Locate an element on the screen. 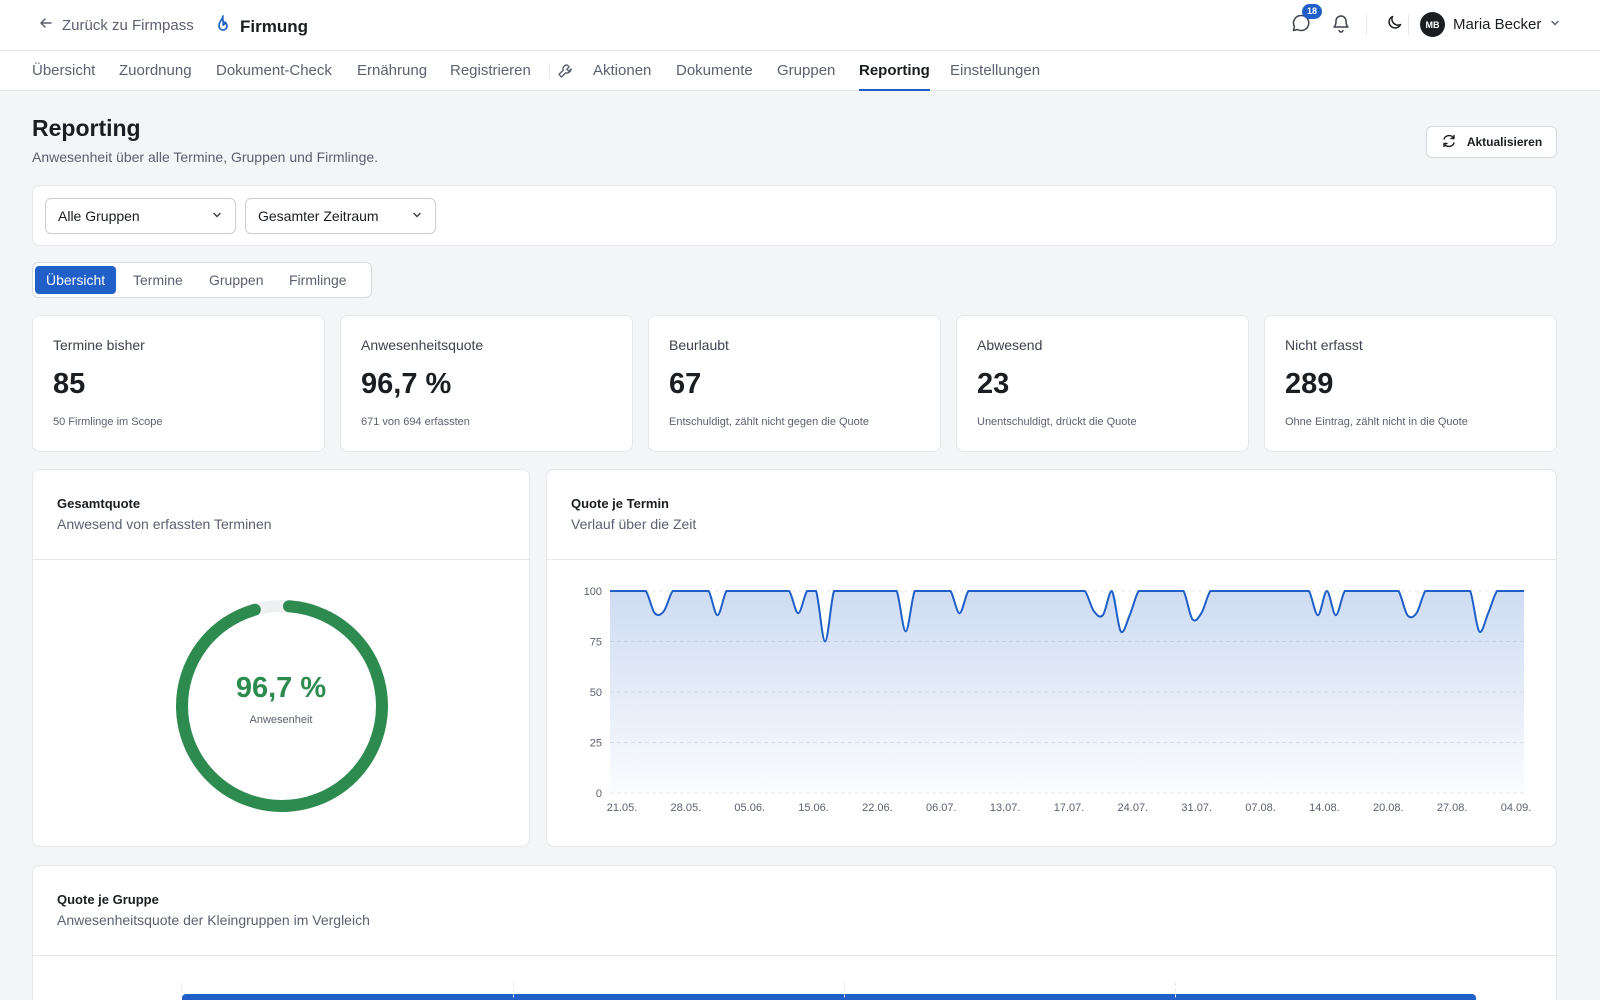 The height and width of the screenshot is (1000, 1600). kpi-note: 50 Firmlinge im Scope is located at coordinates (108, 422).